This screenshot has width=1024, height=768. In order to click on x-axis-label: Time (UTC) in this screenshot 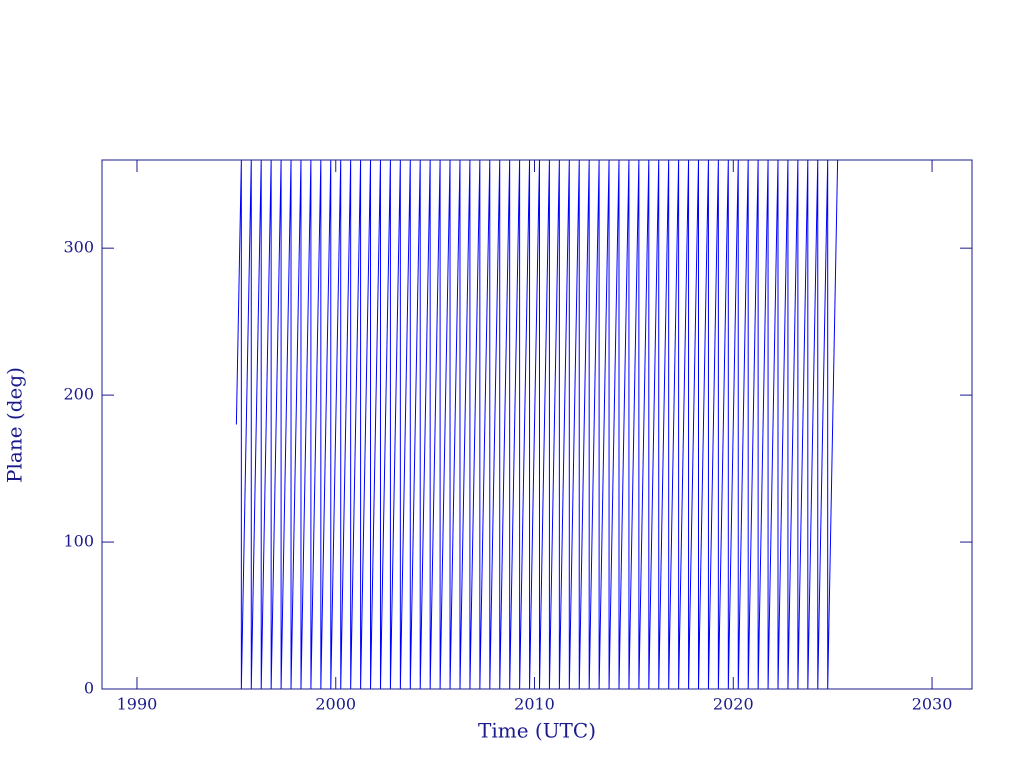, I will do `click(537, 731)`.